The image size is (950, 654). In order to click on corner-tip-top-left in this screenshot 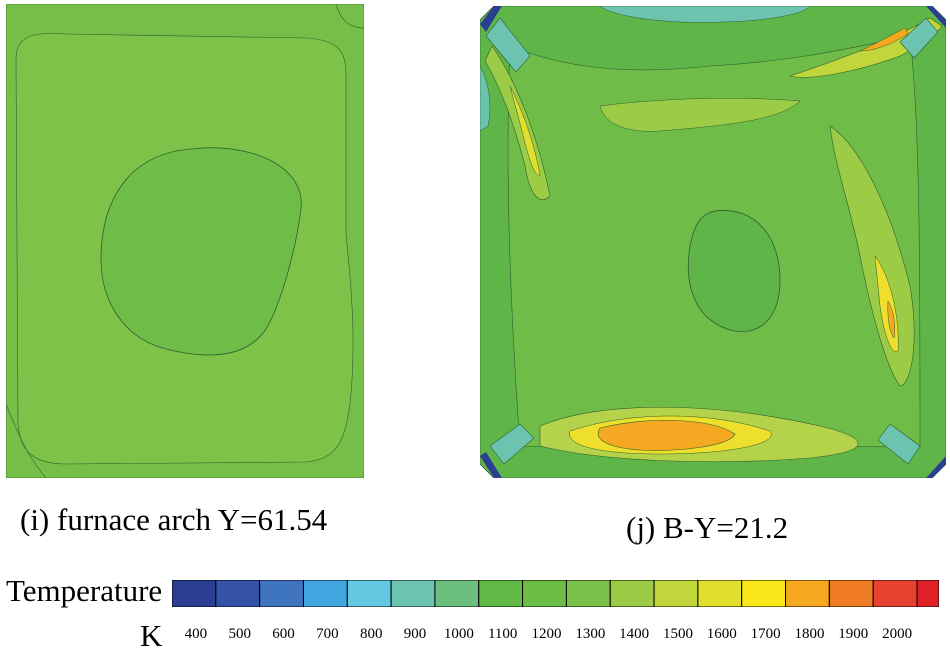, I will do `click(491, 19)`.